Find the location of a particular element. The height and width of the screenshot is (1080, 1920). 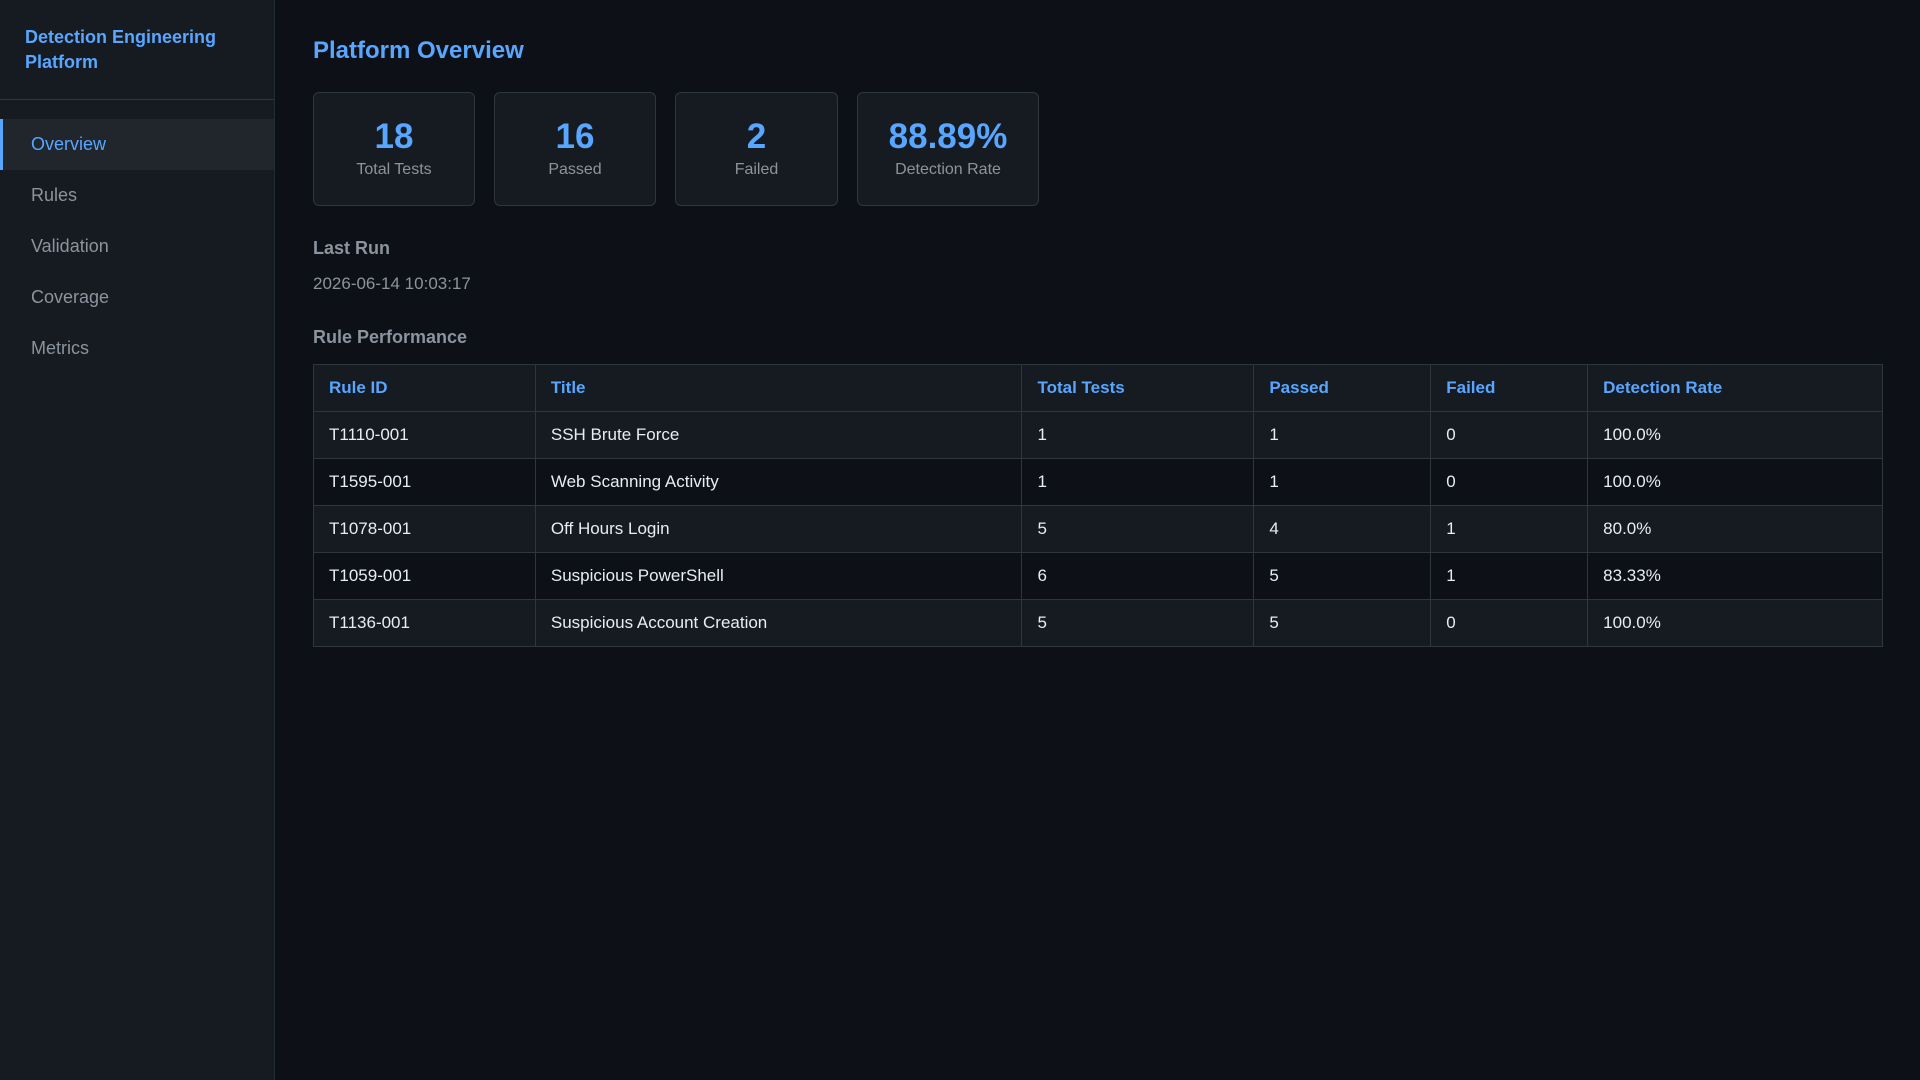

table-cell: 6 is located at coordinates (1138, 576).